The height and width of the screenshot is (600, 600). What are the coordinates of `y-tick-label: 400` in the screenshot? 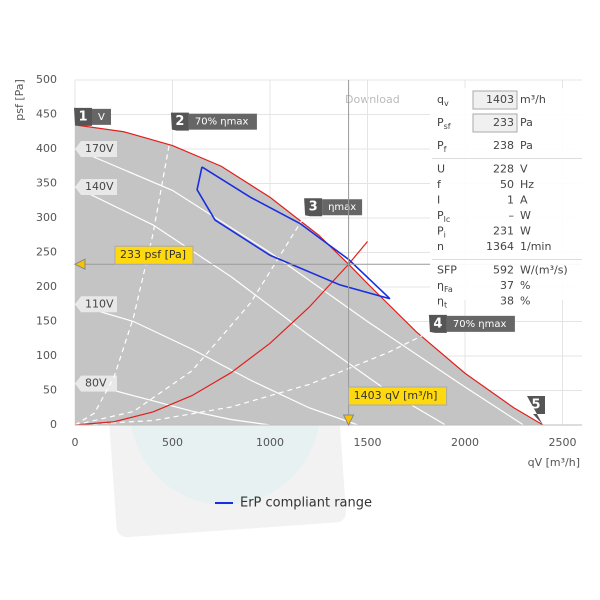 It's located at (46, 148).